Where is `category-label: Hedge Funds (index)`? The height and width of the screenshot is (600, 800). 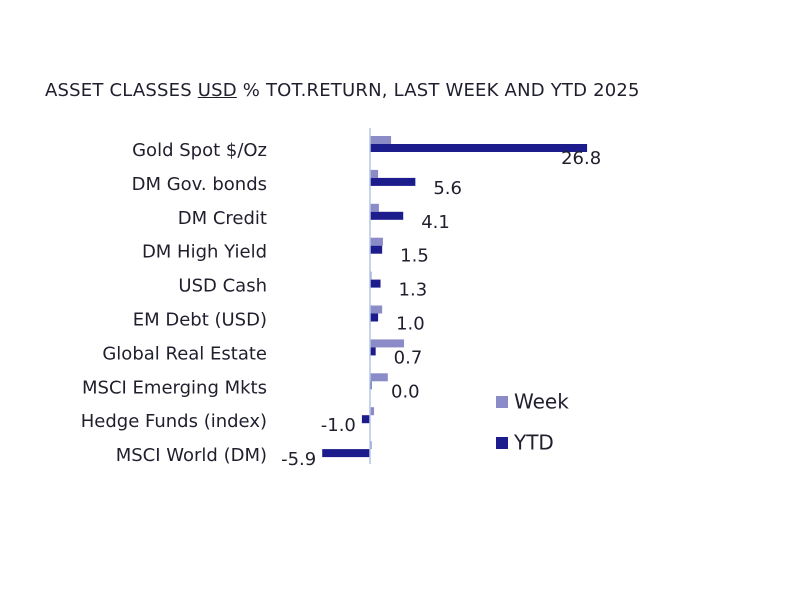
category-label: Hedge Funds (index) is located at coordinates (174, 421).